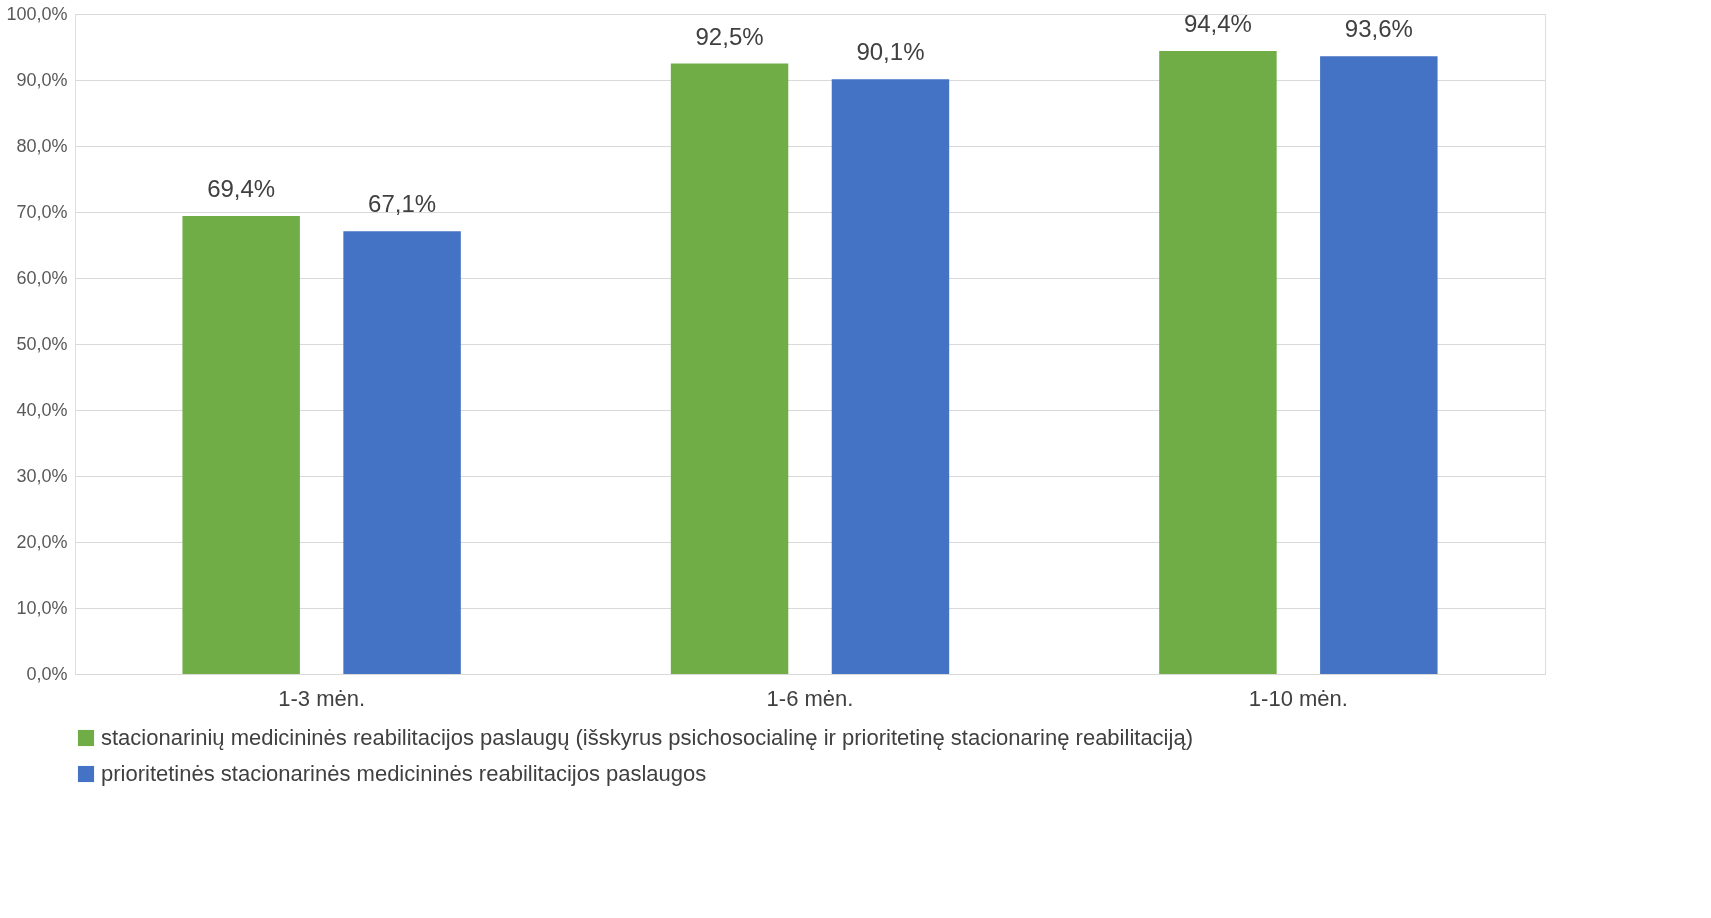 The image size is (1711, 918). What do you see at coordinates (402, 204) in the screenshot?
I see `data-label: 67,1%` at bounding box center [402, 204].